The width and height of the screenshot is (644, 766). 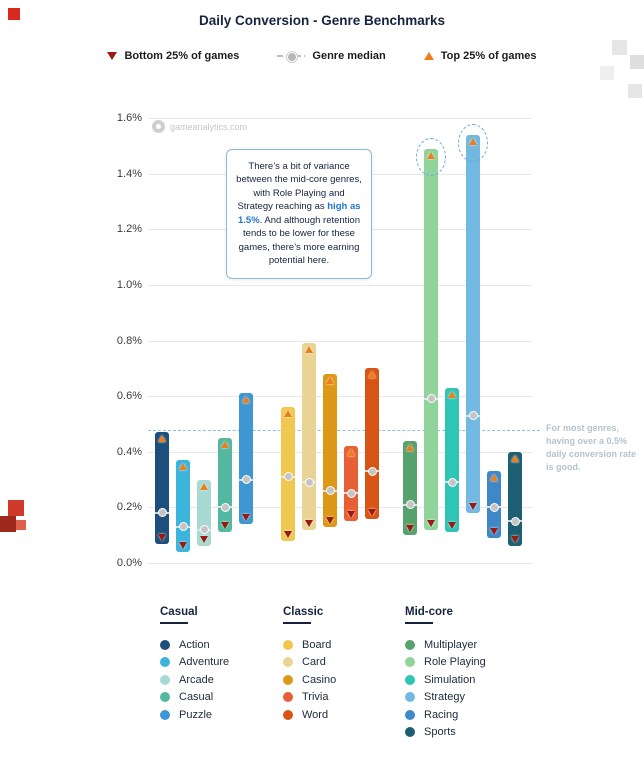 What do you see at coordinates (129, 507) in the screenshot?
I see `y-axis-tick-label: 0.2%` at bounding box center [129, 507].